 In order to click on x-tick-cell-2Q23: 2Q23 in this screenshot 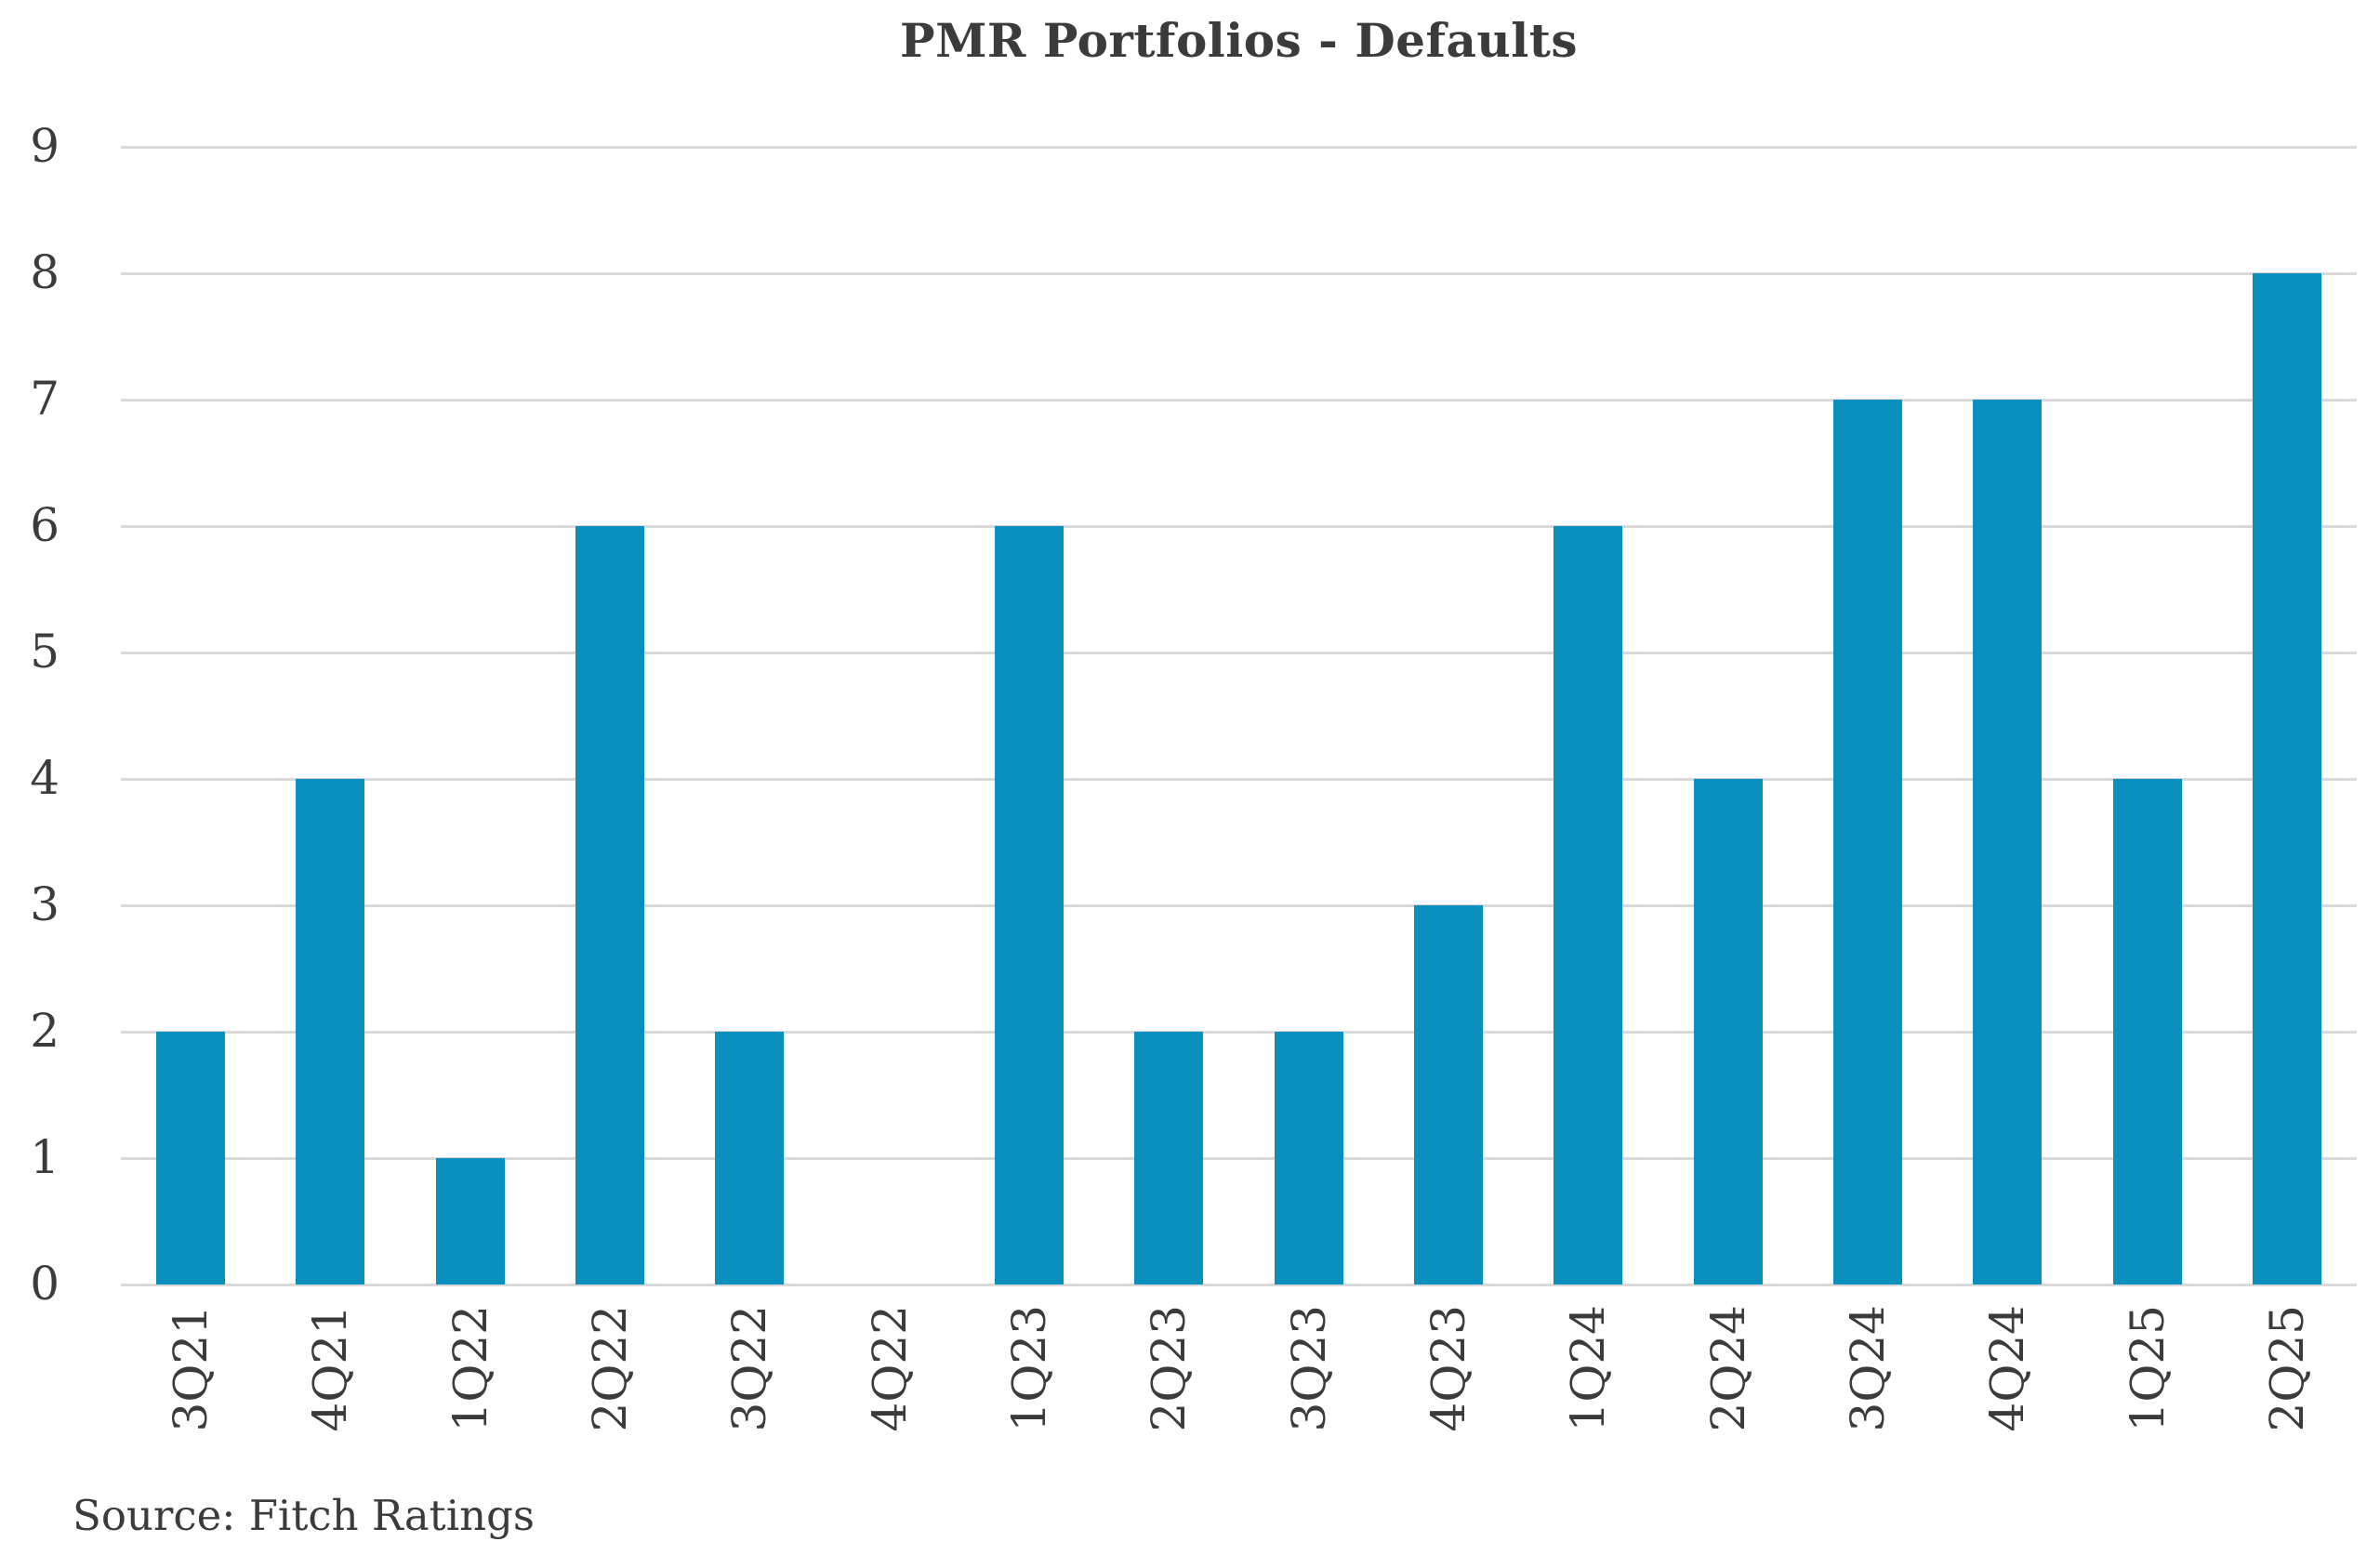, I will do `click(1168, 1403)`.